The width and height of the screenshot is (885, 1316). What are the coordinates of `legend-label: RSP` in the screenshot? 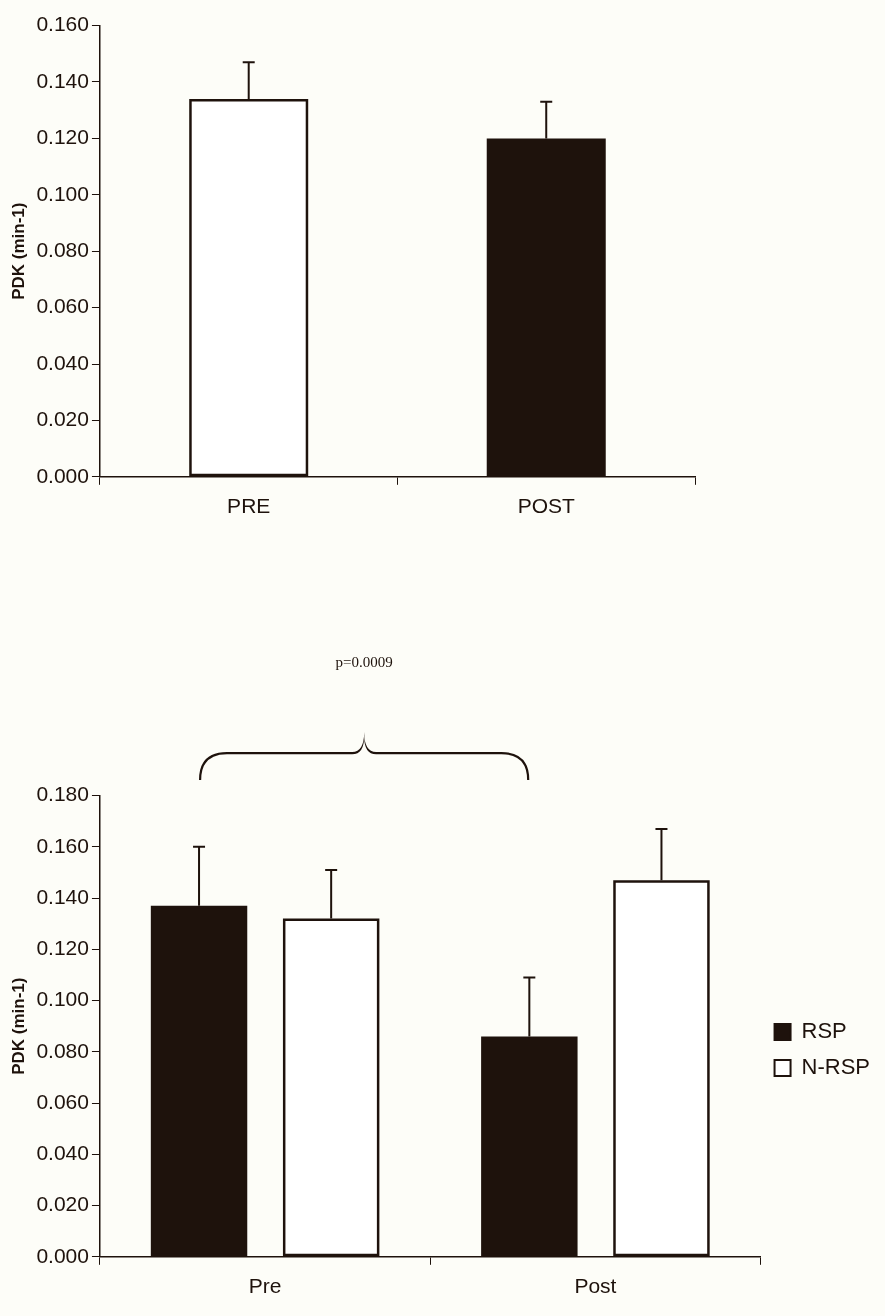 It's located at (824, 1031).